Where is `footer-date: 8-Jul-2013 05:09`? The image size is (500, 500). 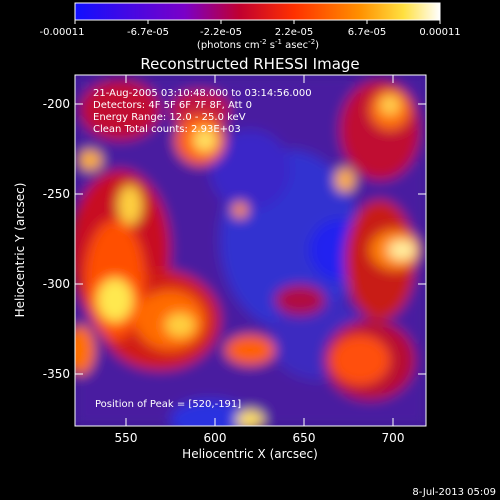 footer-date: 8-Jul-2013 05:09 is located at coordinates (454, 492).